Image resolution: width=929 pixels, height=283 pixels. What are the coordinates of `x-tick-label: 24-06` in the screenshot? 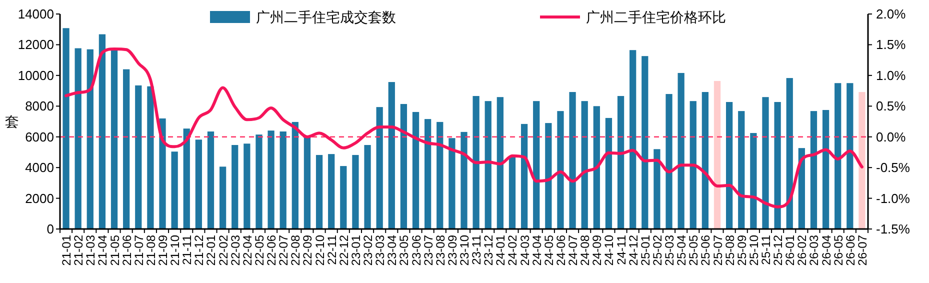 It's located at (561, 250).